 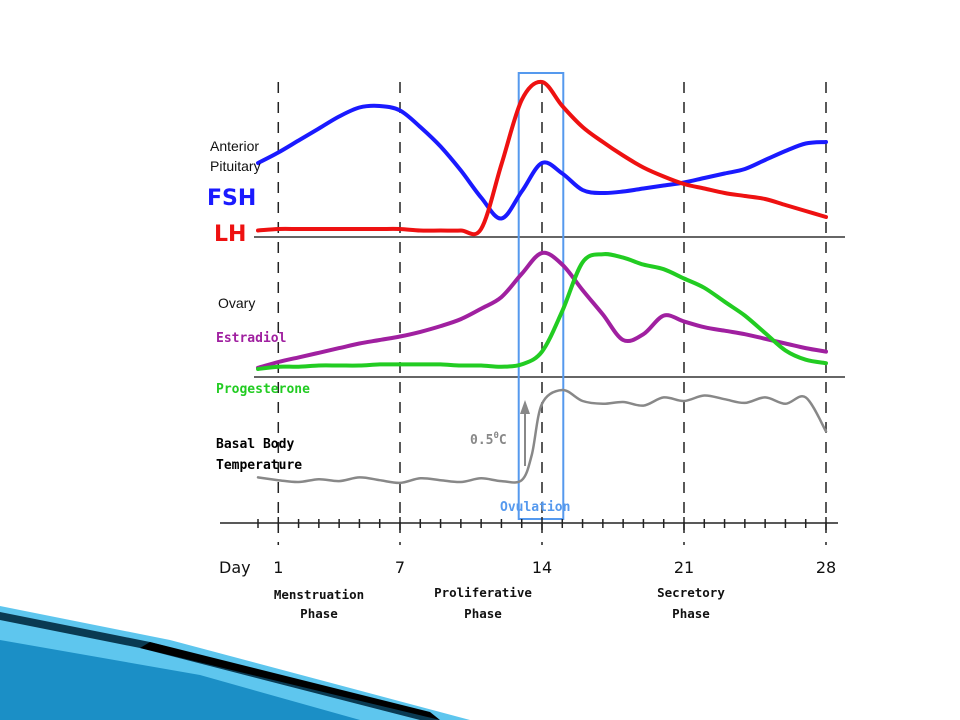 I want to click on x-tick-label-1: 1, so click(x=278, y=567).